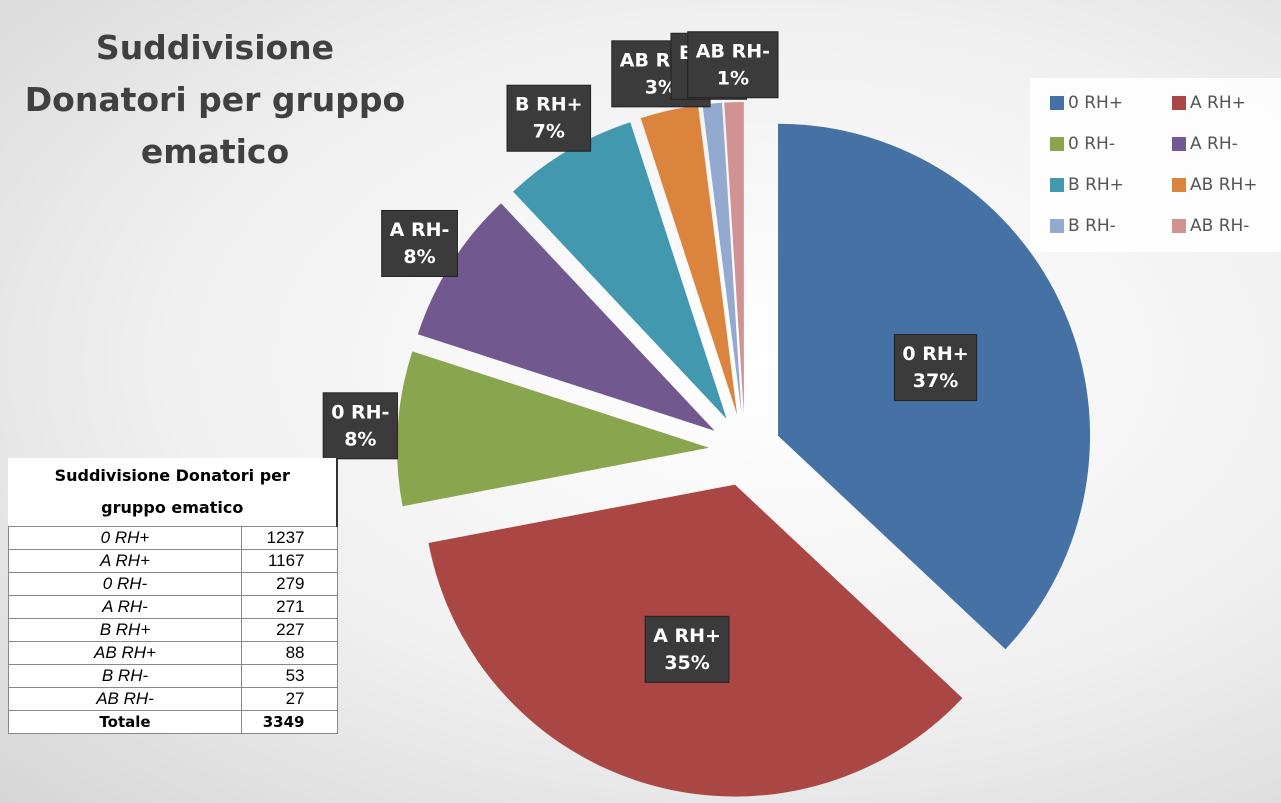  Describe the element at coordinates (686, 663) in the screenshot. I see `label-value: 35%` at that location.